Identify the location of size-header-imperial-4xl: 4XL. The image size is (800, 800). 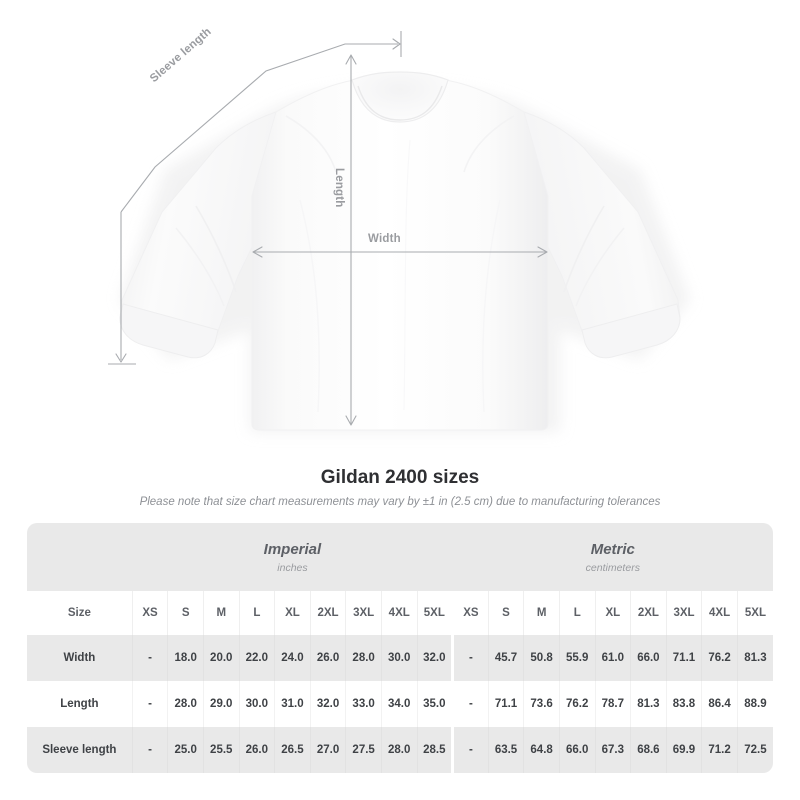
(399, 613).